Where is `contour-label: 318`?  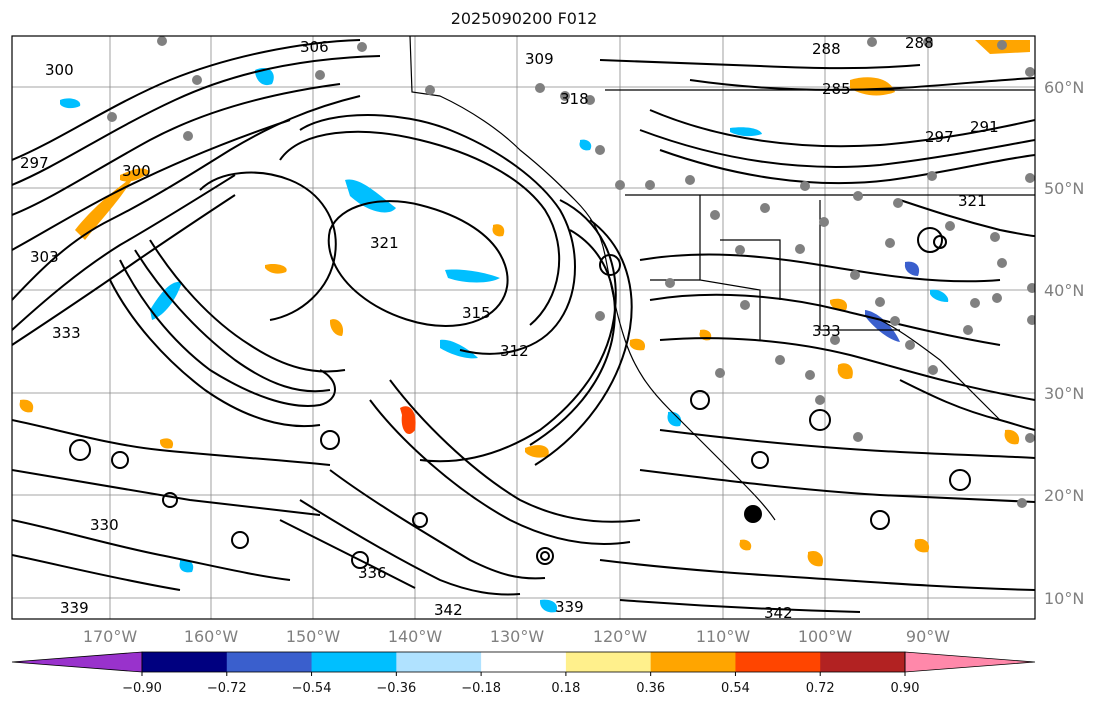
contour-label: 318 is located at coordinates (574, 99).